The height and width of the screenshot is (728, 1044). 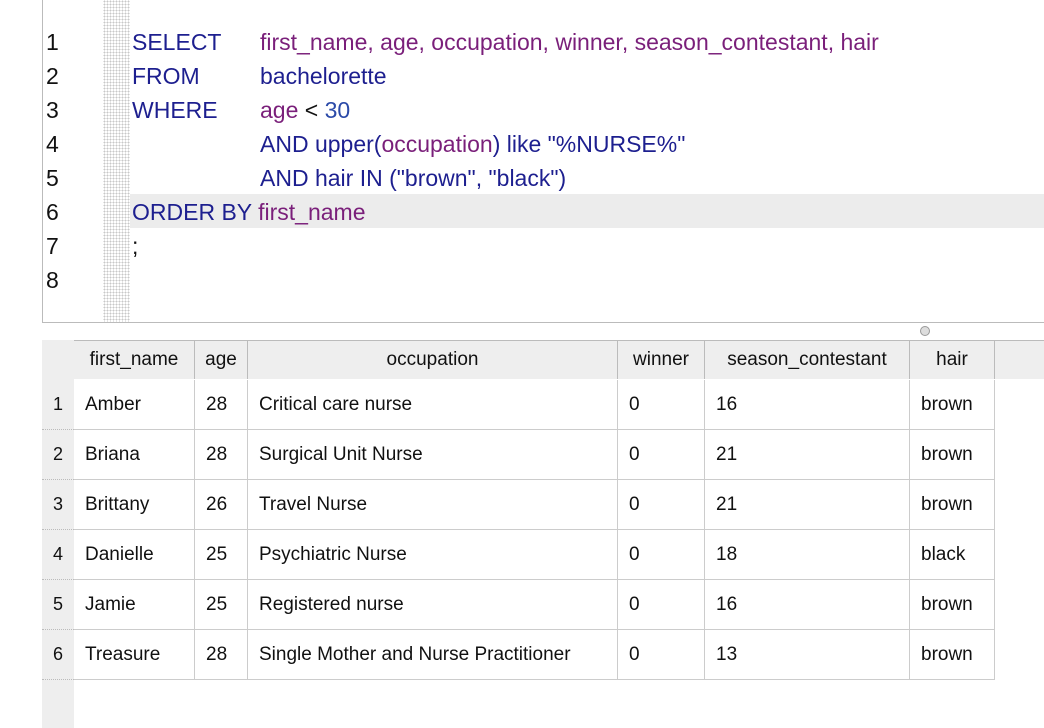 What do you see at coordinates (58, 455) in the screenshot?
I see `row-number: 2` at bounding box center [58, 455].